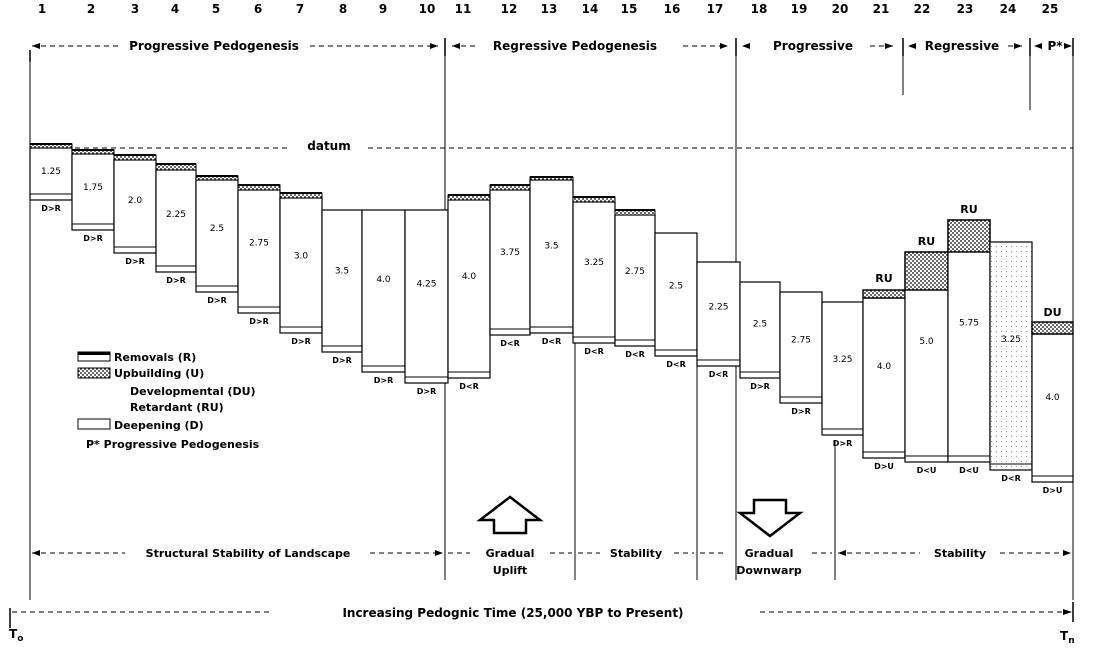 The width and height of the screenshot is (1096, 665). What do you see at coordinates (510, 515) in the screenshot?
I see `uplift-arrow-icon` at bounding box center [510, 515].